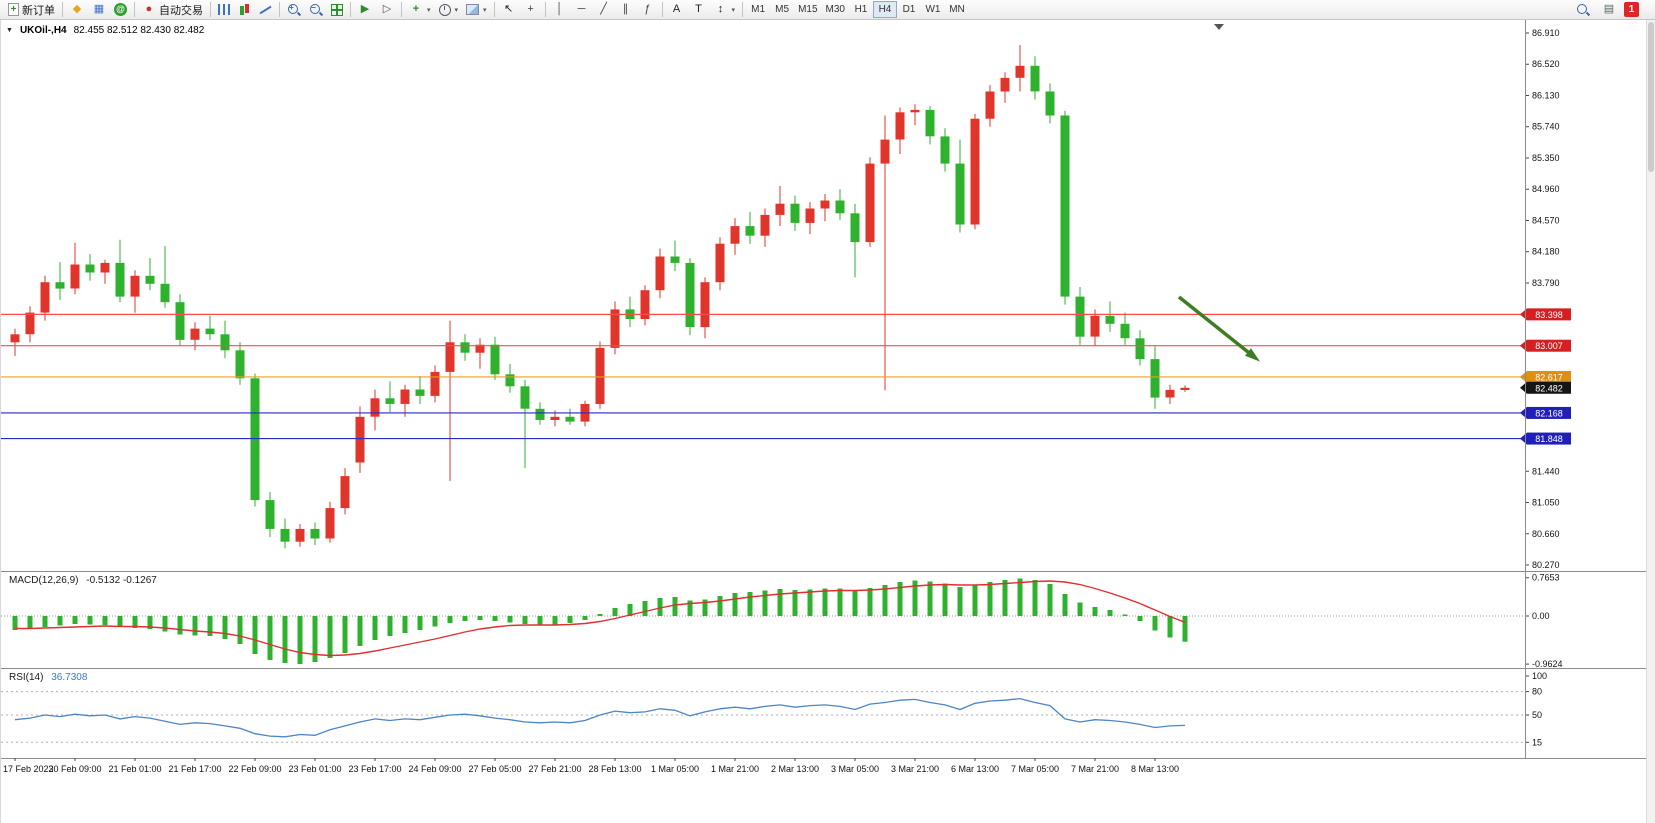 This screenshot has height=823, width=1655. Describe the element at coordinates (509, 10) in the screenshot. I see `cursor-button: ↖` at that location.